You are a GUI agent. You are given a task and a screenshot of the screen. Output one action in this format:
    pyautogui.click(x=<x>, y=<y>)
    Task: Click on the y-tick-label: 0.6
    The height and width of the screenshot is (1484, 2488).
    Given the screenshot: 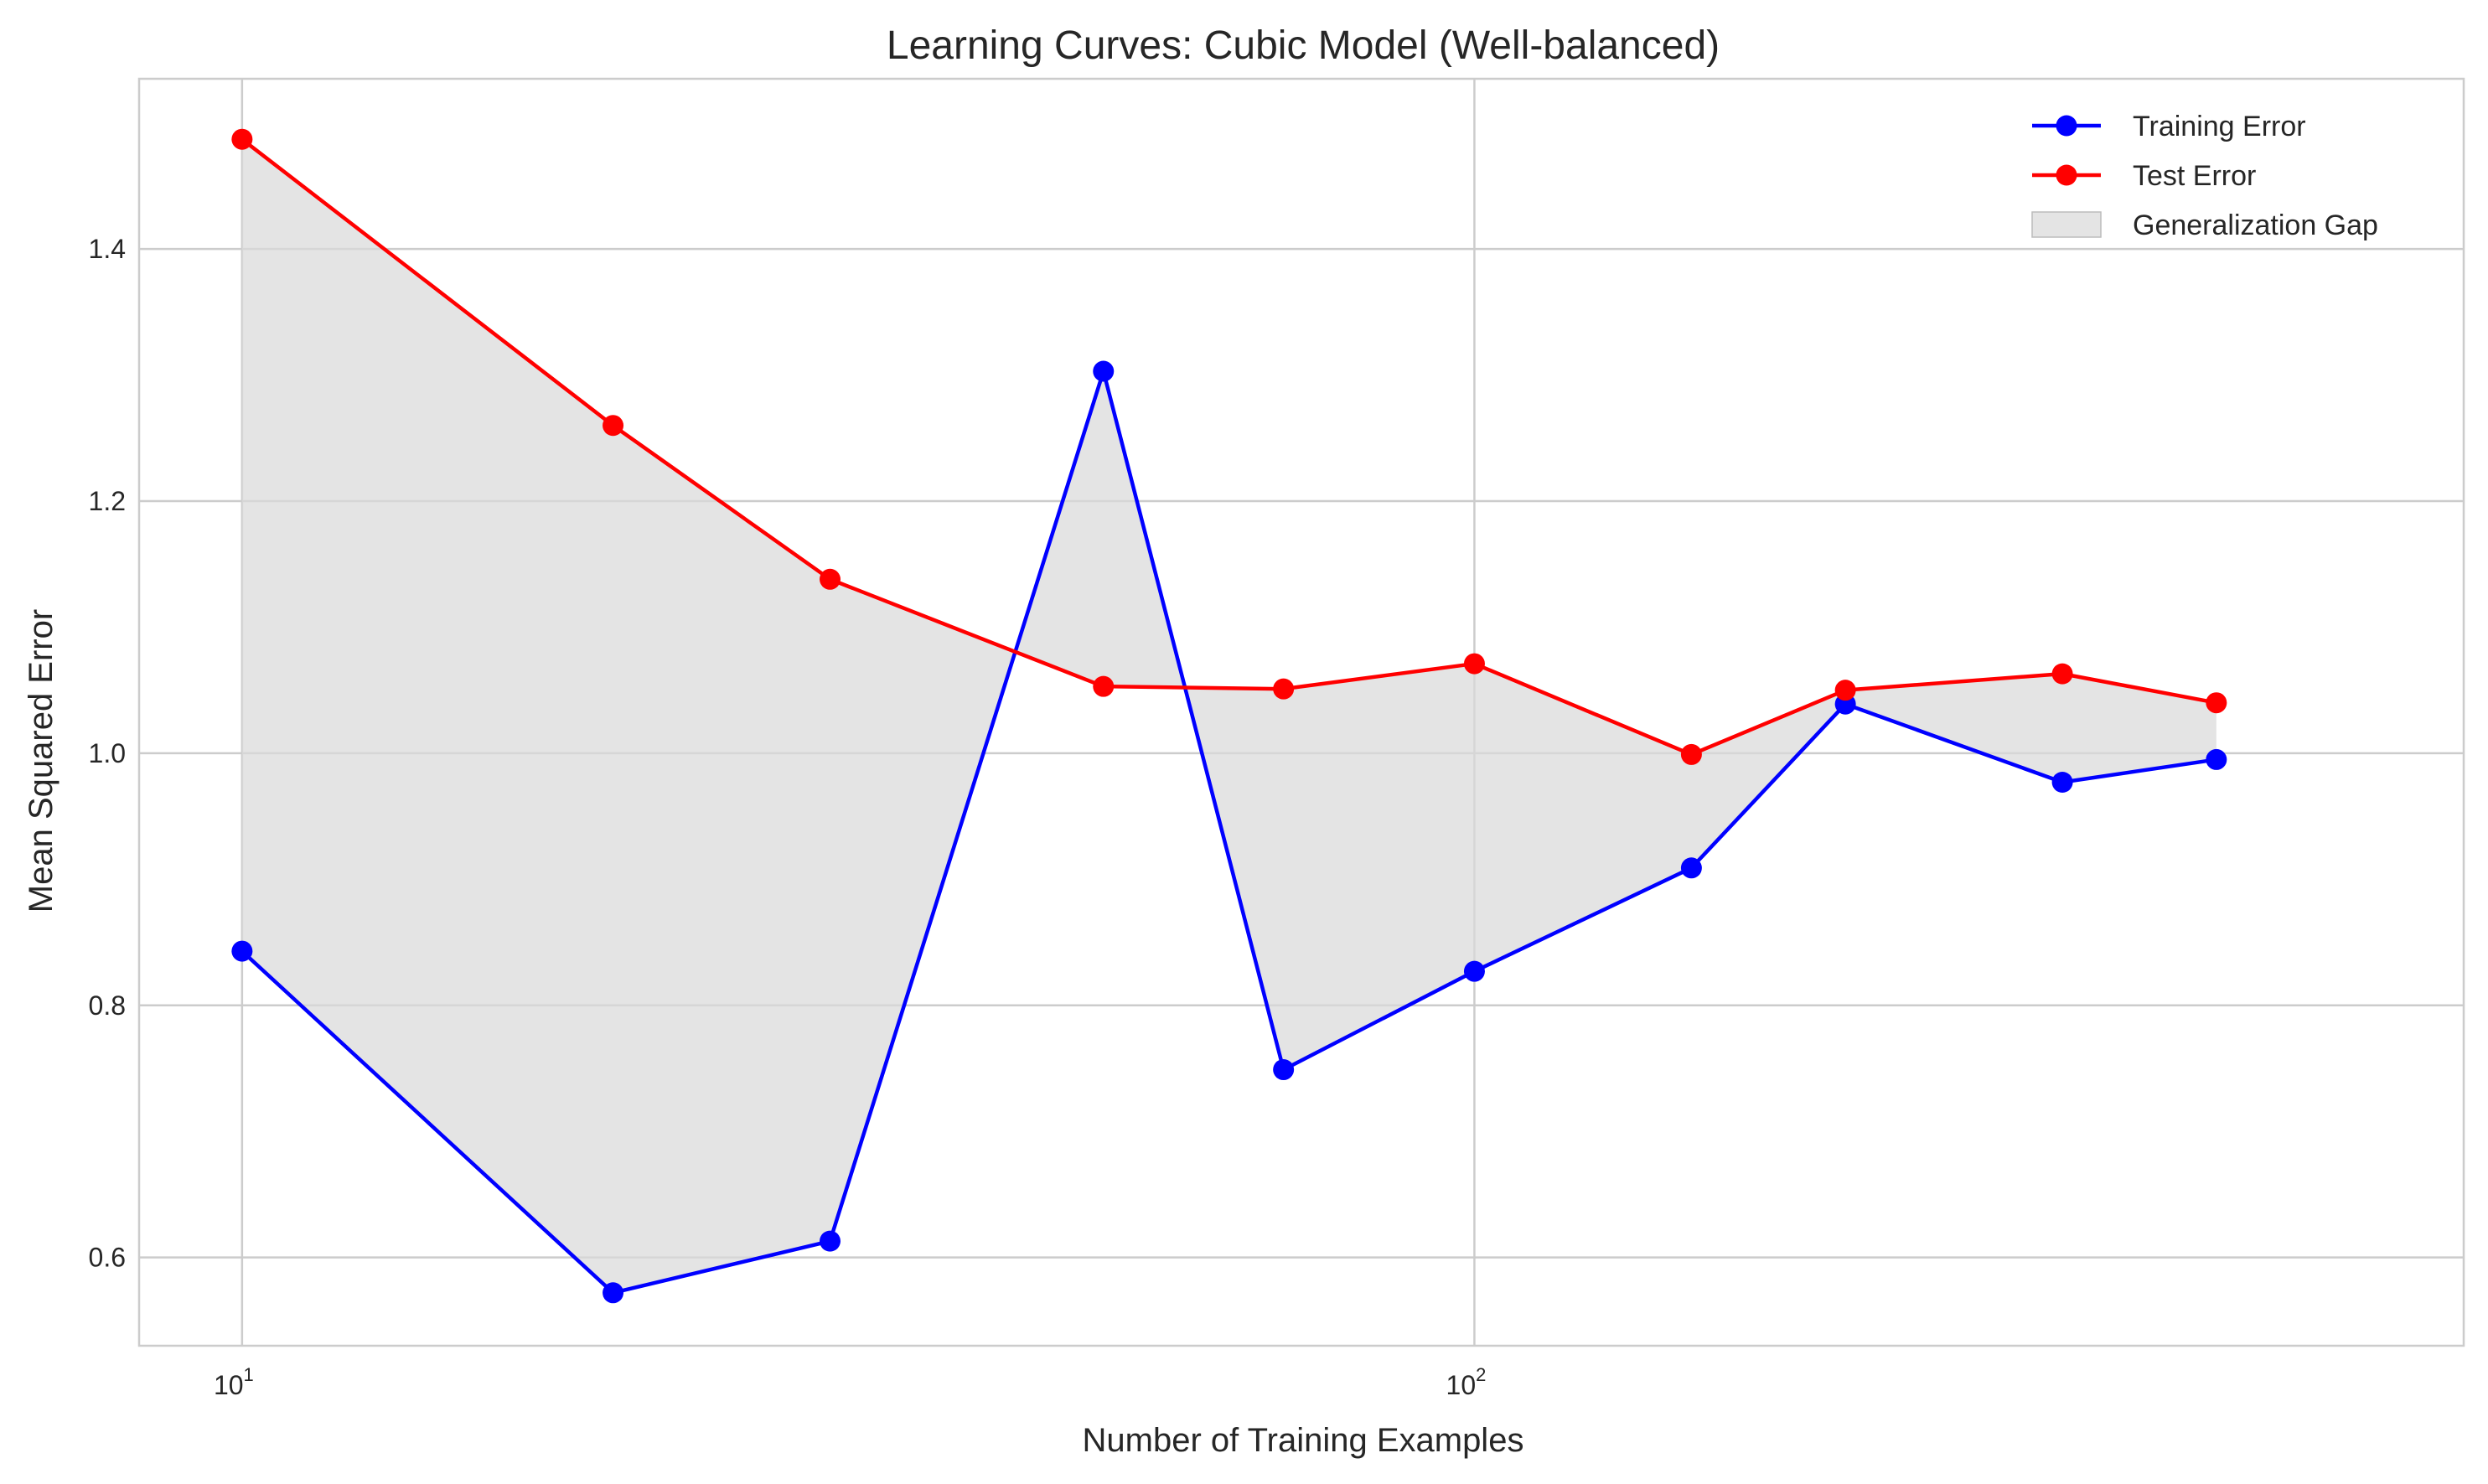 What is the action you would take?
    pyautogui.click(x=107, y=1258)
    